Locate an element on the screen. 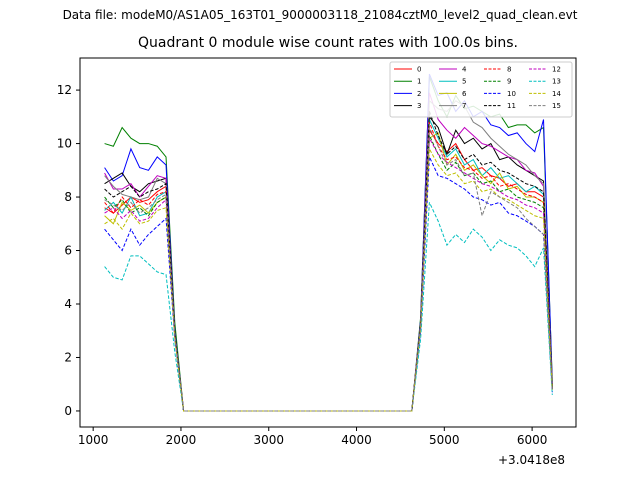 The height and width of the screenshot is (480, 640). legend-label-8: 8 is located at coordinates (509, 70).